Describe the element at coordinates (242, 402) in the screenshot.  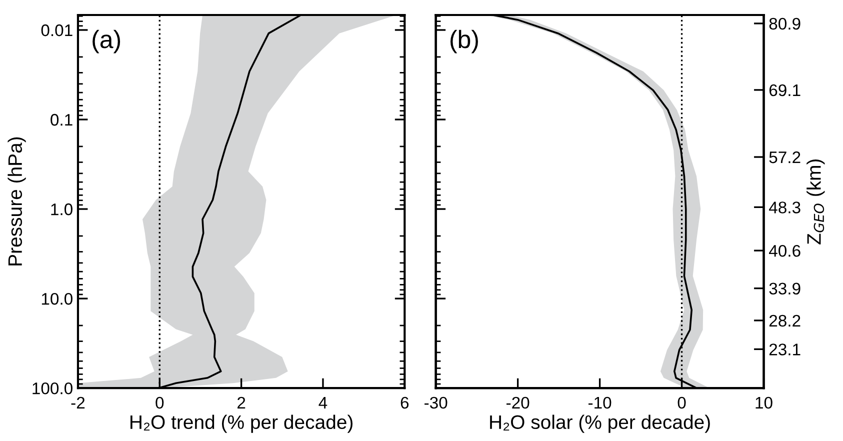
I see `x-tick-label: 2` at that location.